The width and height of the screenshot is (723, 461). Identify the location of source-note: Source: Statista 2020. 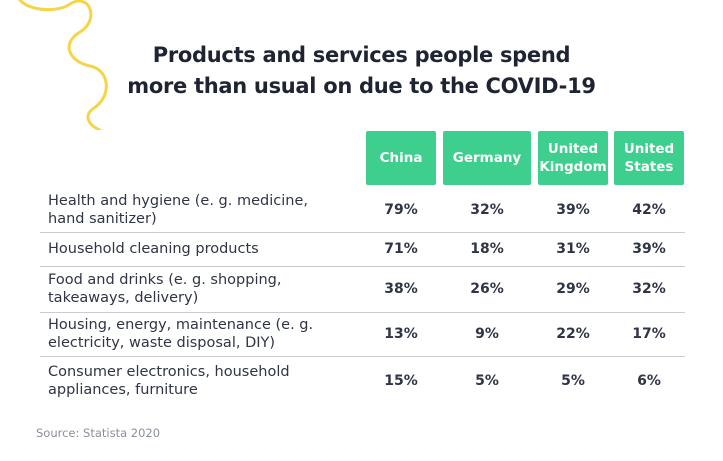
(98, 433).